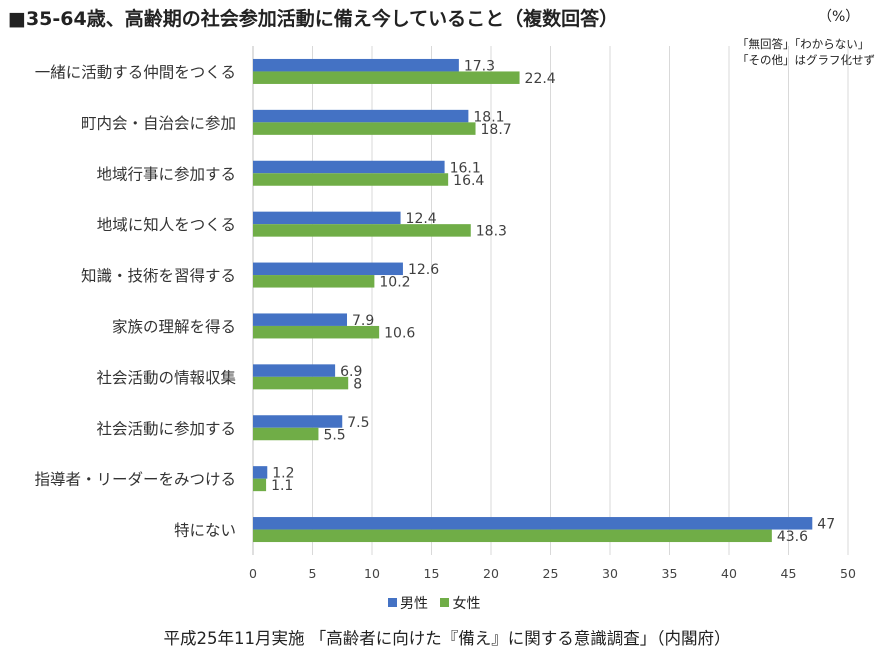  What do you see at coordinates (313, 19) in the screenshot?
I see `chart-title: ■35-64歳、高齢期の社会参加活動に備え今していること（複数回答）` at bounding box center [313, 19].